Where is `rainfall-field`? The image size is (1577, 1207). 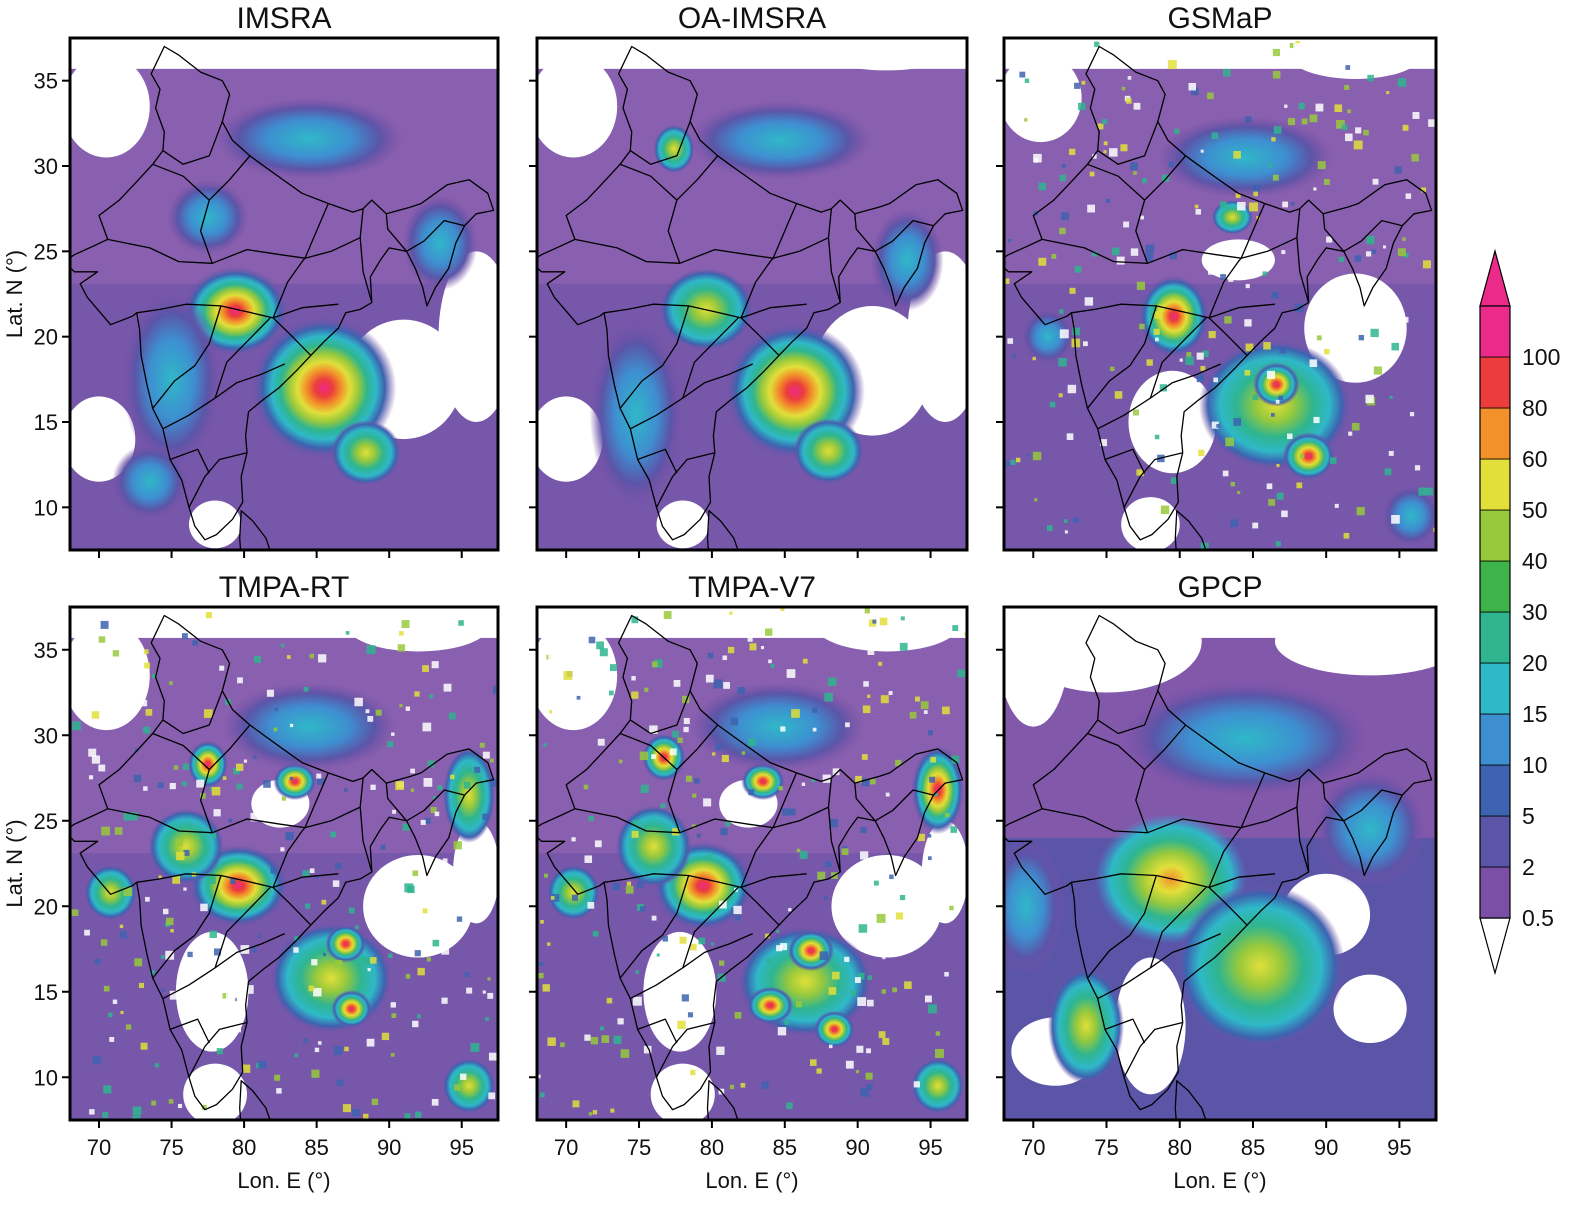
rainfall-field is located at coordinates (752, 863).